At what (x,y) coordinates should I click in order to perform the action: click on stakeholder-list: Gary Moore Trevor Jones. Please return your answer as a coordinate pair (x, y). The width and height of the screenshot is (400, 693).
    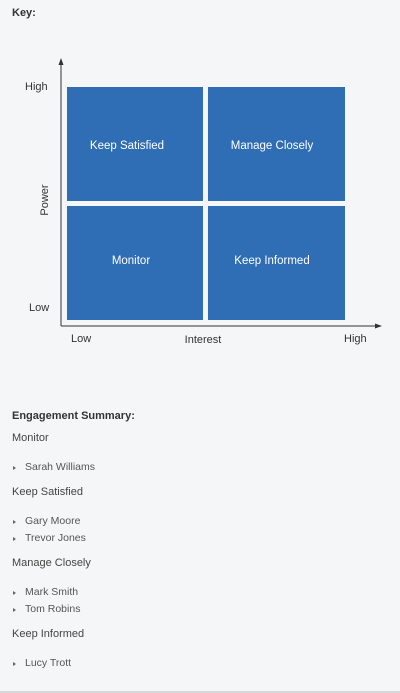
    Looking at the image, I should click on (202, 530).